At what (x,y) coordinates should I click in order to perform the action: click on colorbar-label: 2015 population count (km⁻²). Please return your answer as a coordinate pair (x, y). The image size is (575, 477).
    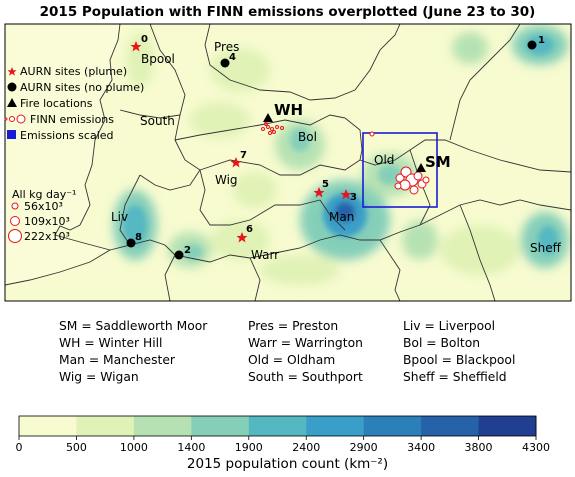
    Looking at the image, I should click on (287, 464).